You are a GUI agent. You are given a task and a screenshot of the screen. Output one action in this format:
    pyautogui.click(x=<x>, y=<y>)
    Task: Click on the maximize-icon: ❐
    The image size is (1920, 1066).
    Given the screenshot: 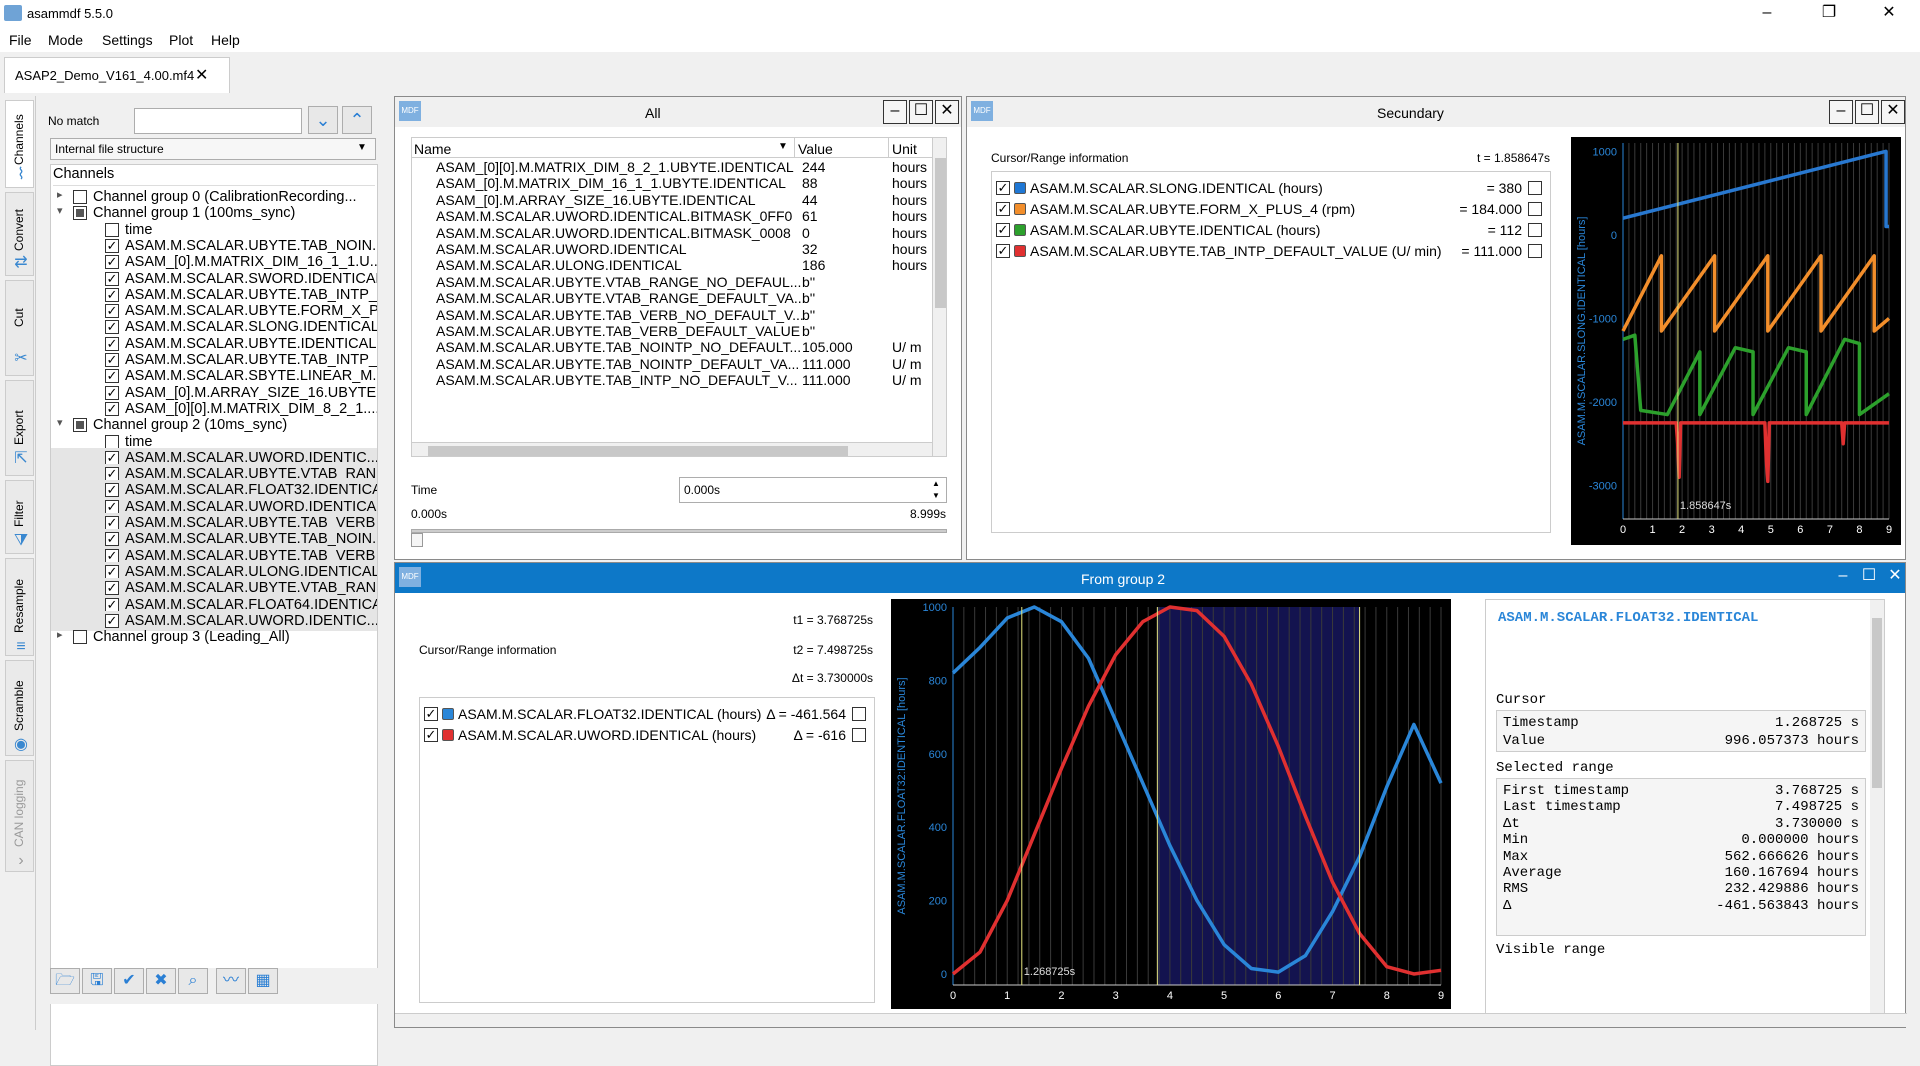 What is the action you would take?
    pyautogui.click(x=1829, y=12)
    